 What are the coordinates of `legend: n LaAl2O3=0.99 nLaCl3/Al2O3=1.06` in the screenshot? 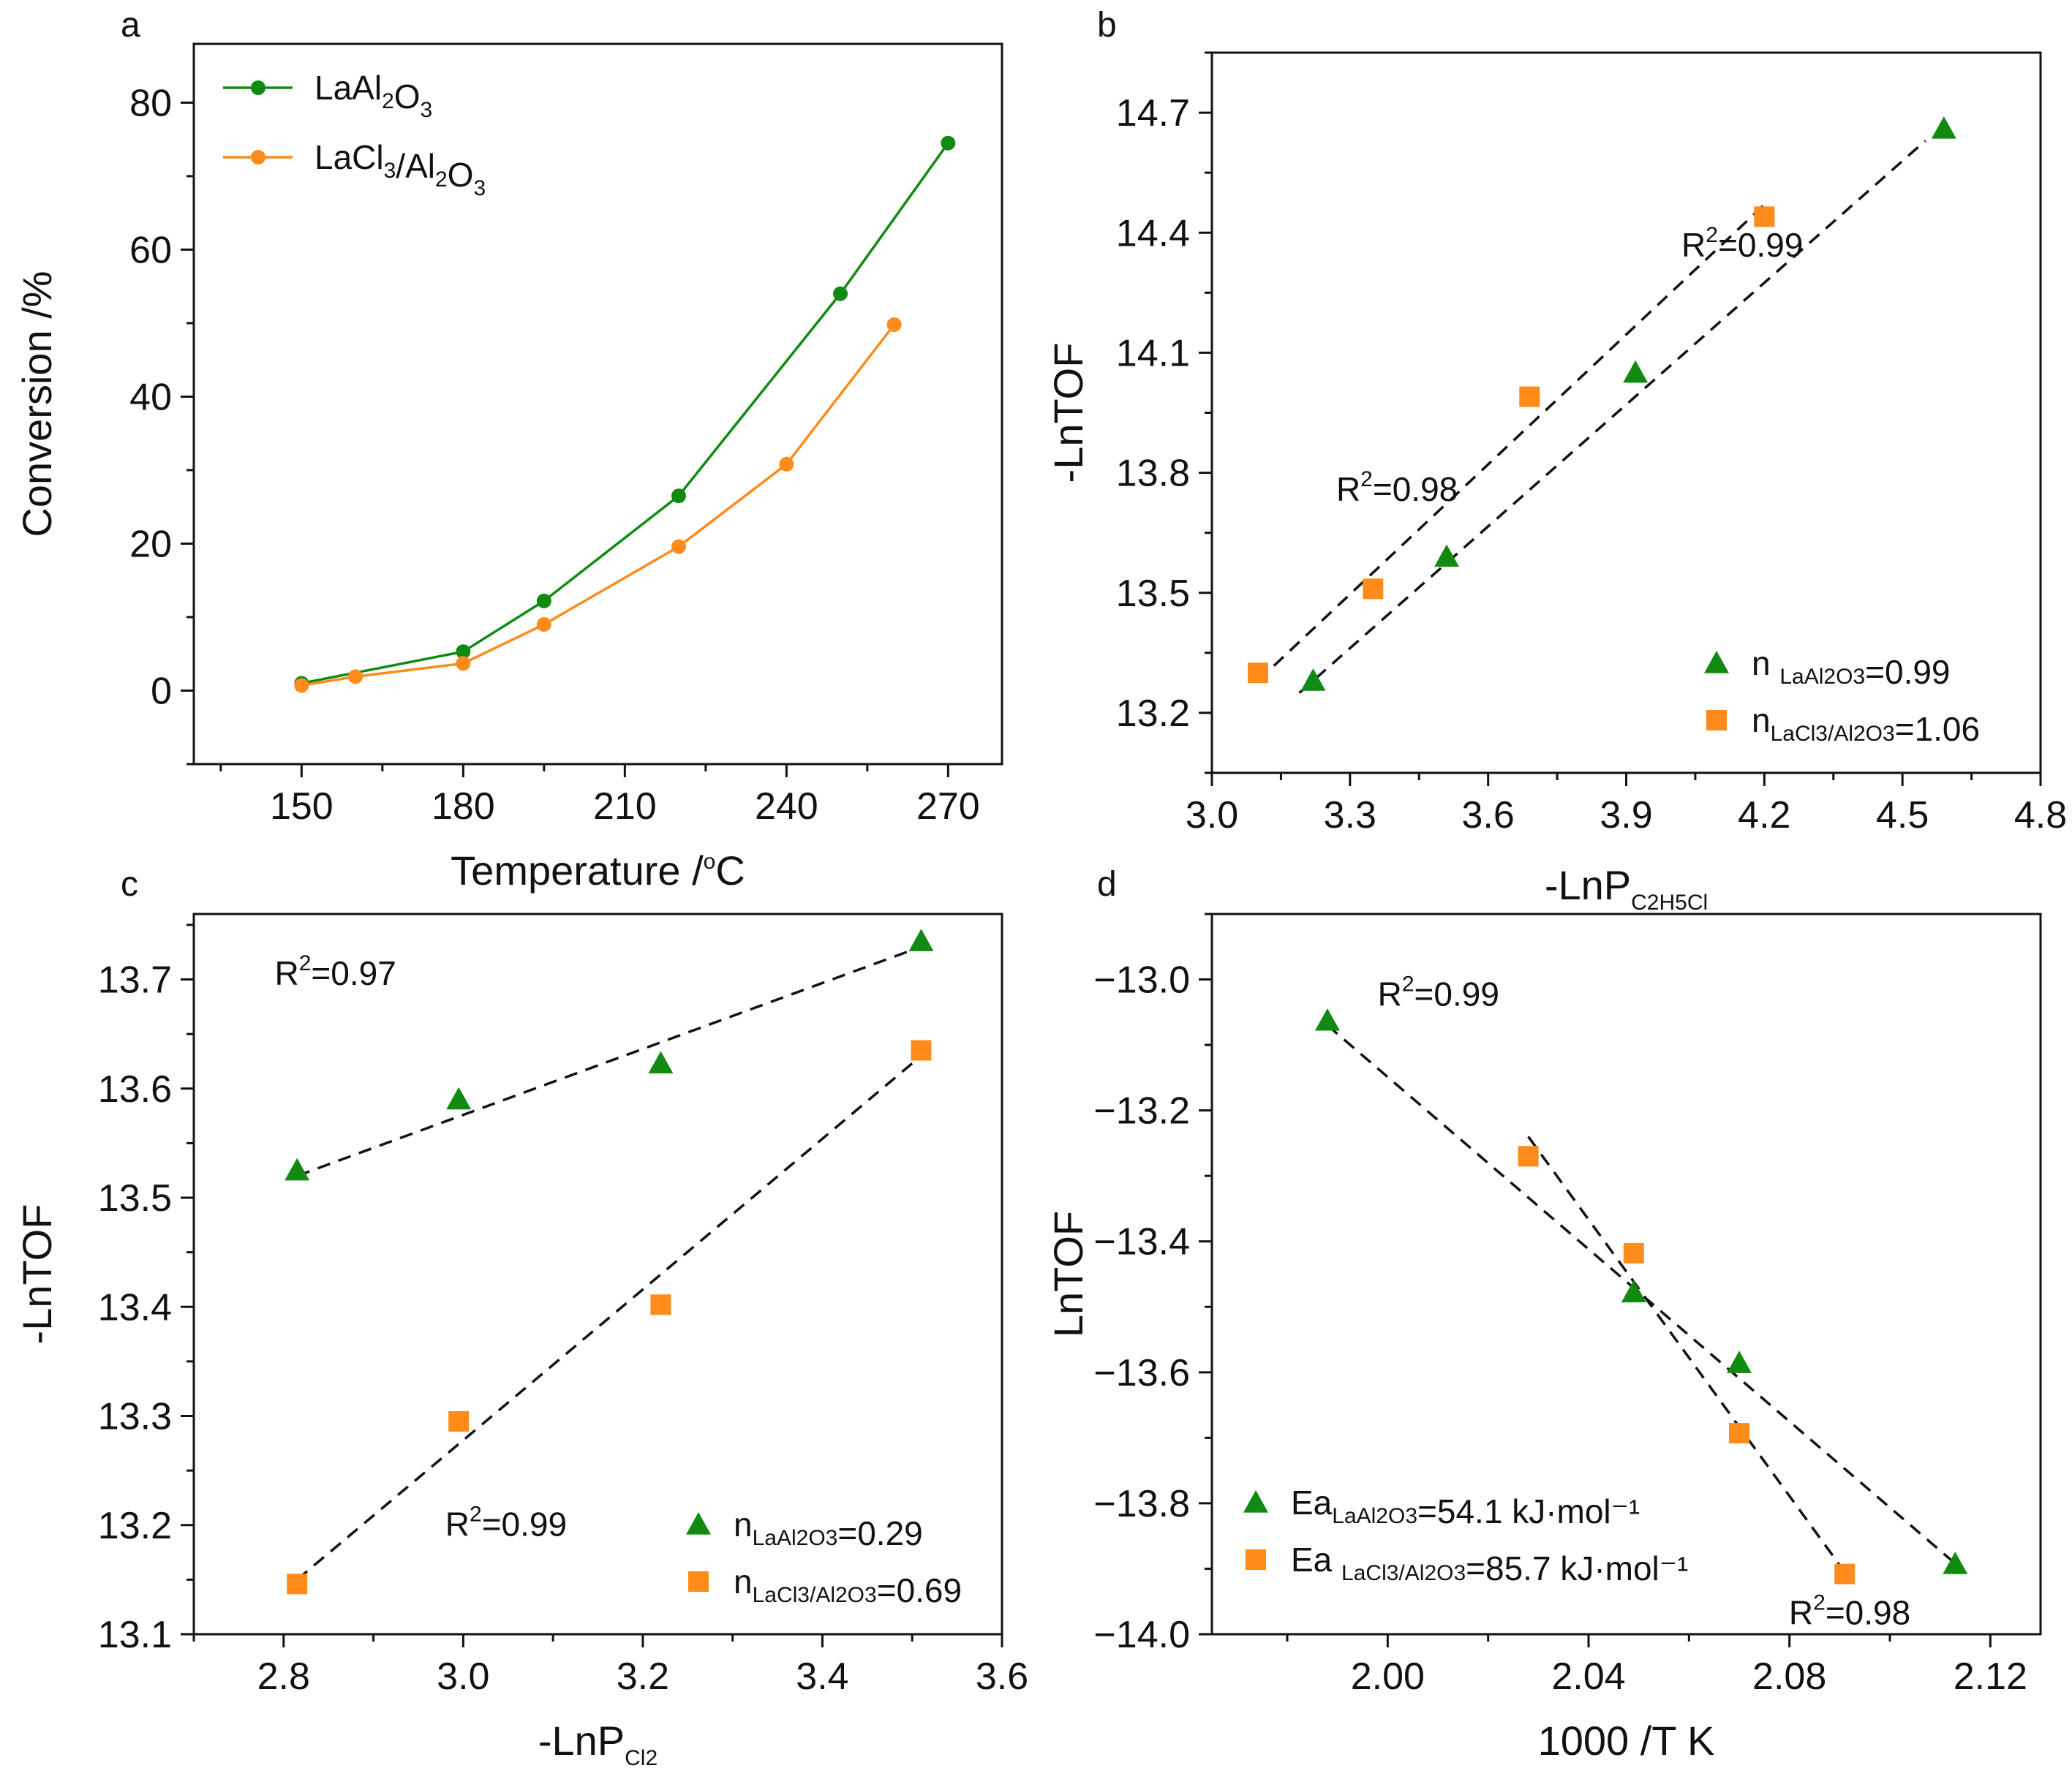 It's located at (1842, 696).